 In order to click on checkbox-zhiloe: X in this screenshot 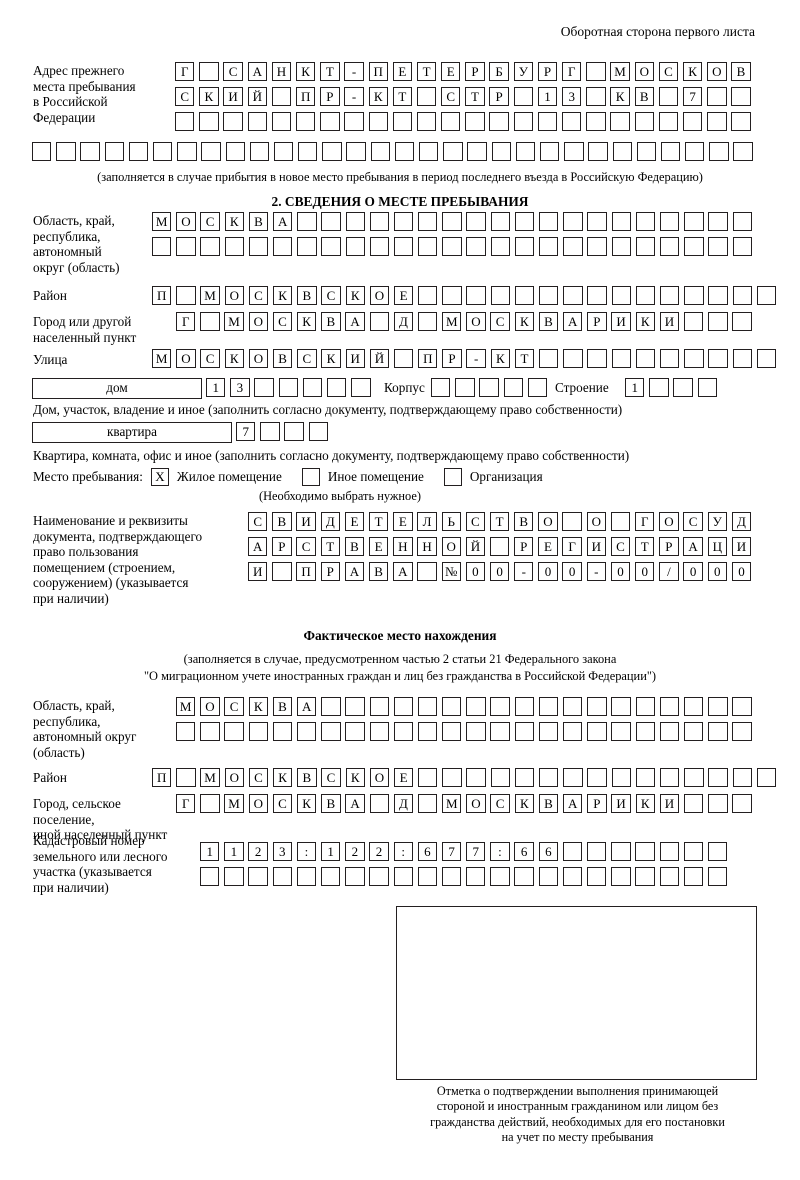, I will do `click(159, 477)`.